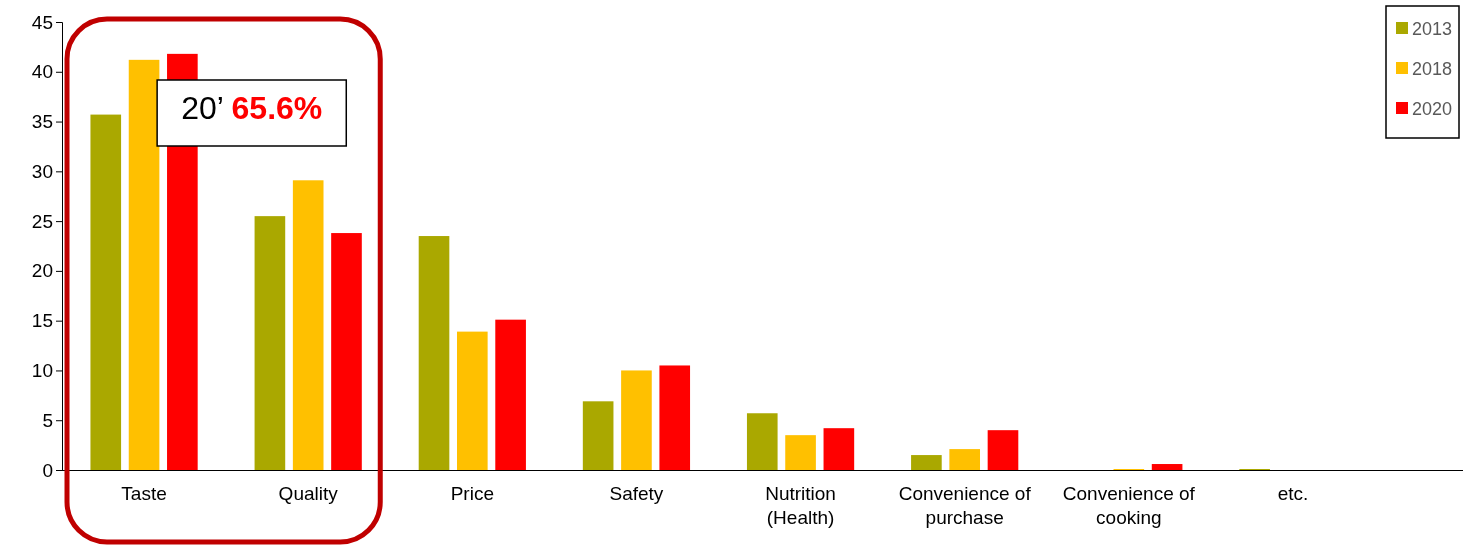 The width and height of the screenshot is (1463, 549). I want to click on legend-label: 2013, so click(1432, 29).